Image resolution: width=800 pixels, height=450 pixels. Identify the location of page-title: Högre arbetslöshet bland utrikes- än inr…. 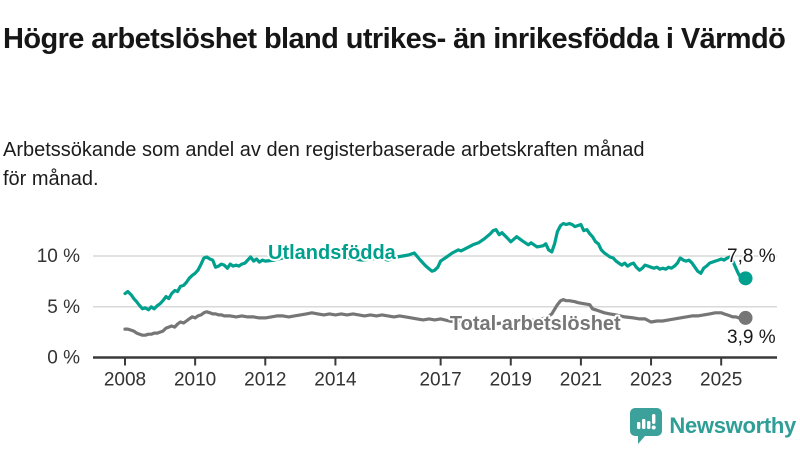
(394, 39).